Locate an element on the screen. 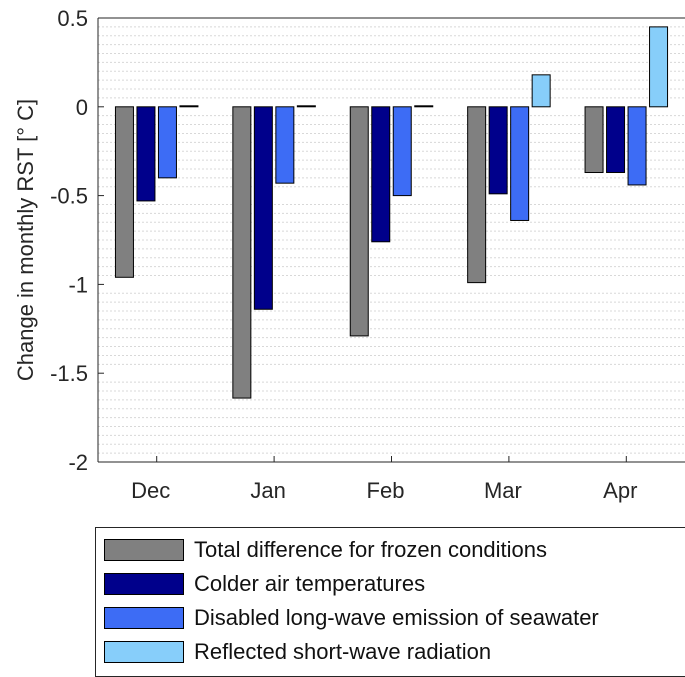 The height and width of the screenshot is (677, 685). y-tick-label: -1 is located at coordinates (78, 284).